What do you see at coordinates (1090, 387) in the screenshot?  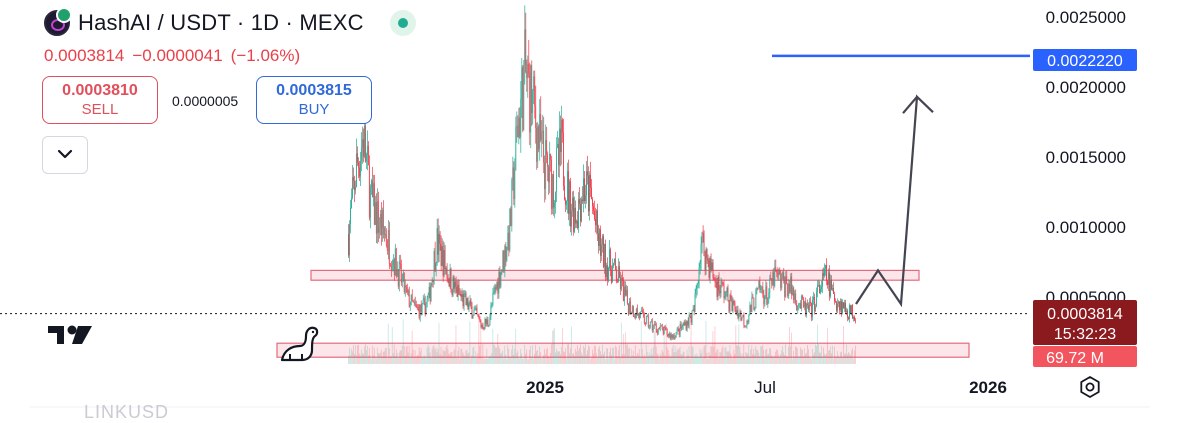 I see `settings-icon` at bounding box center [1090, 387].